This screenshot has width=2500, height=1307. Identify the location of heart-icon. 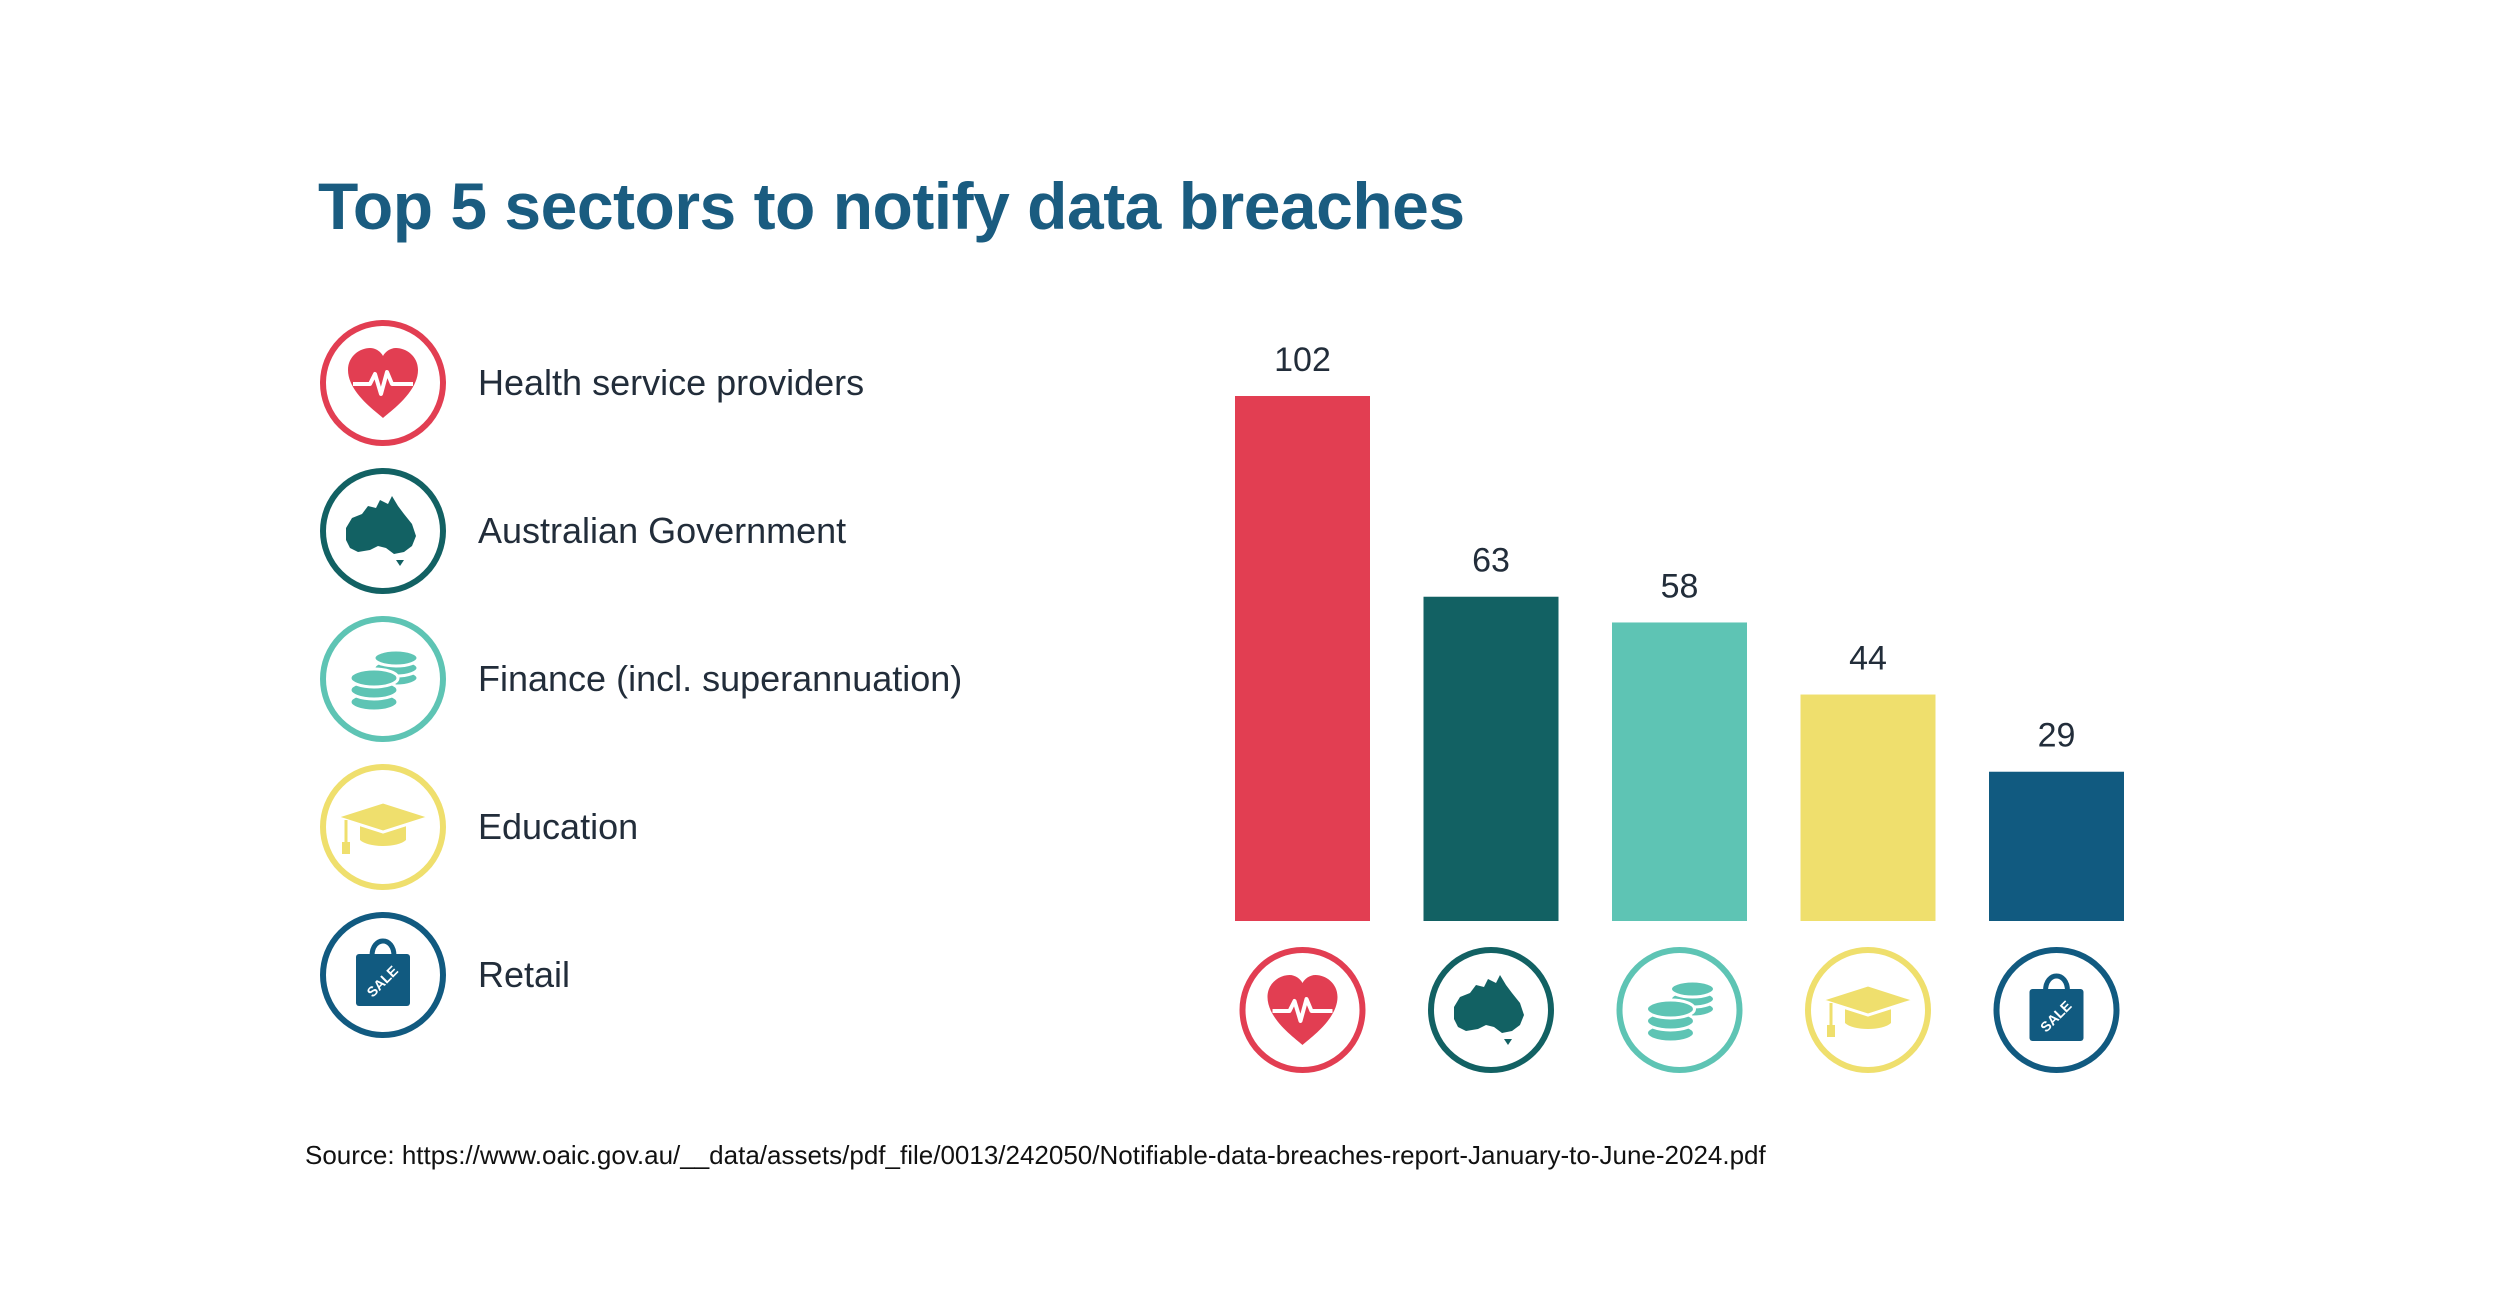
(1302, 1010).